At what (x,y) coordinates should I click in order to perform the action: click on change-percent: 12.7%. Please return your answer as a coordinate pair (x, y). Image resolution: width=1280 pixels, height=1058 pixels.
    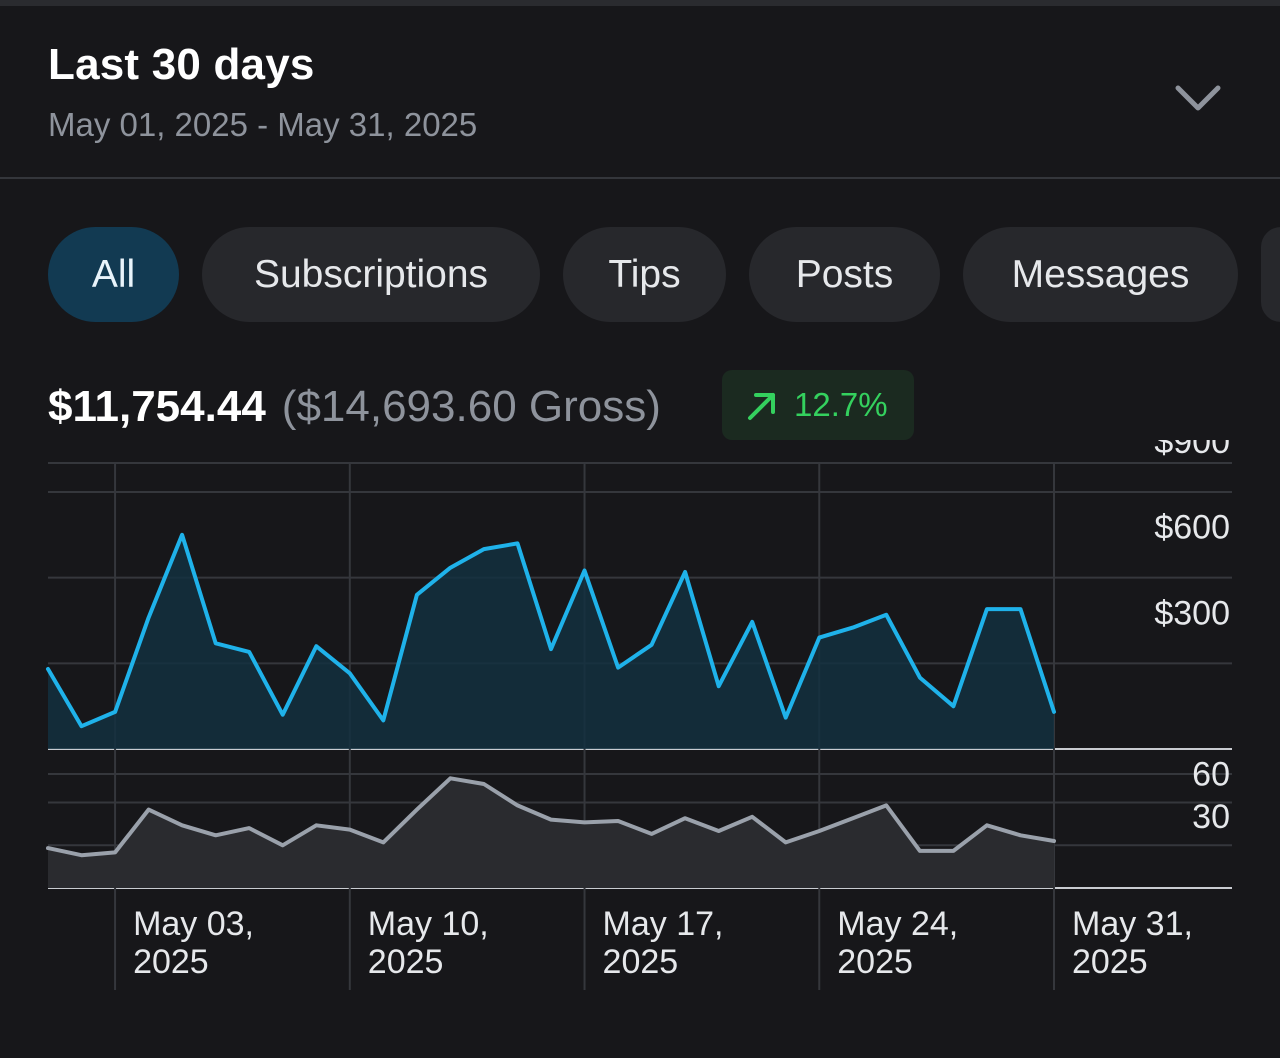
    Looking at the image, I should click on (841, 404).